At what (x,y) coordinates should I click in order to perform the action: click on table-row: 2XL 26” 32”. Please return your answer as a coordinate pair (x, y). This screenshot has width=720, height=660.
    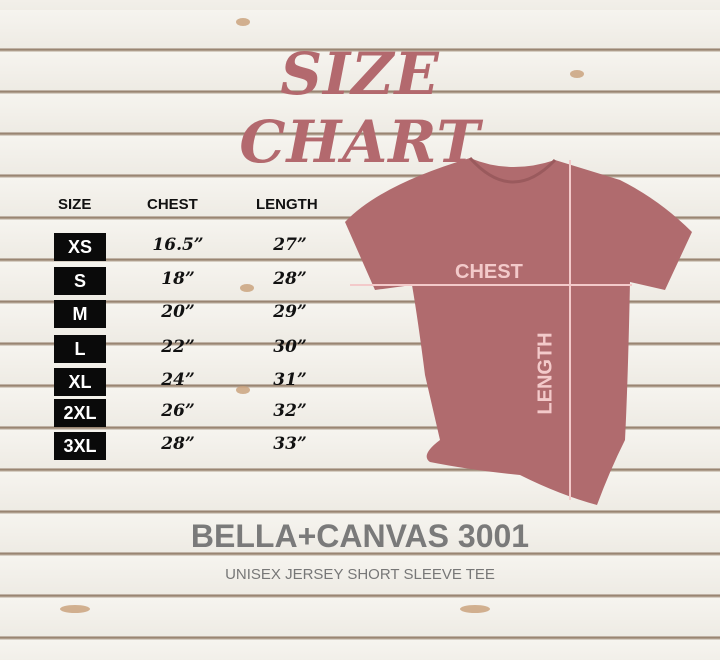
    Looking at the image, I should click on (204, 413).